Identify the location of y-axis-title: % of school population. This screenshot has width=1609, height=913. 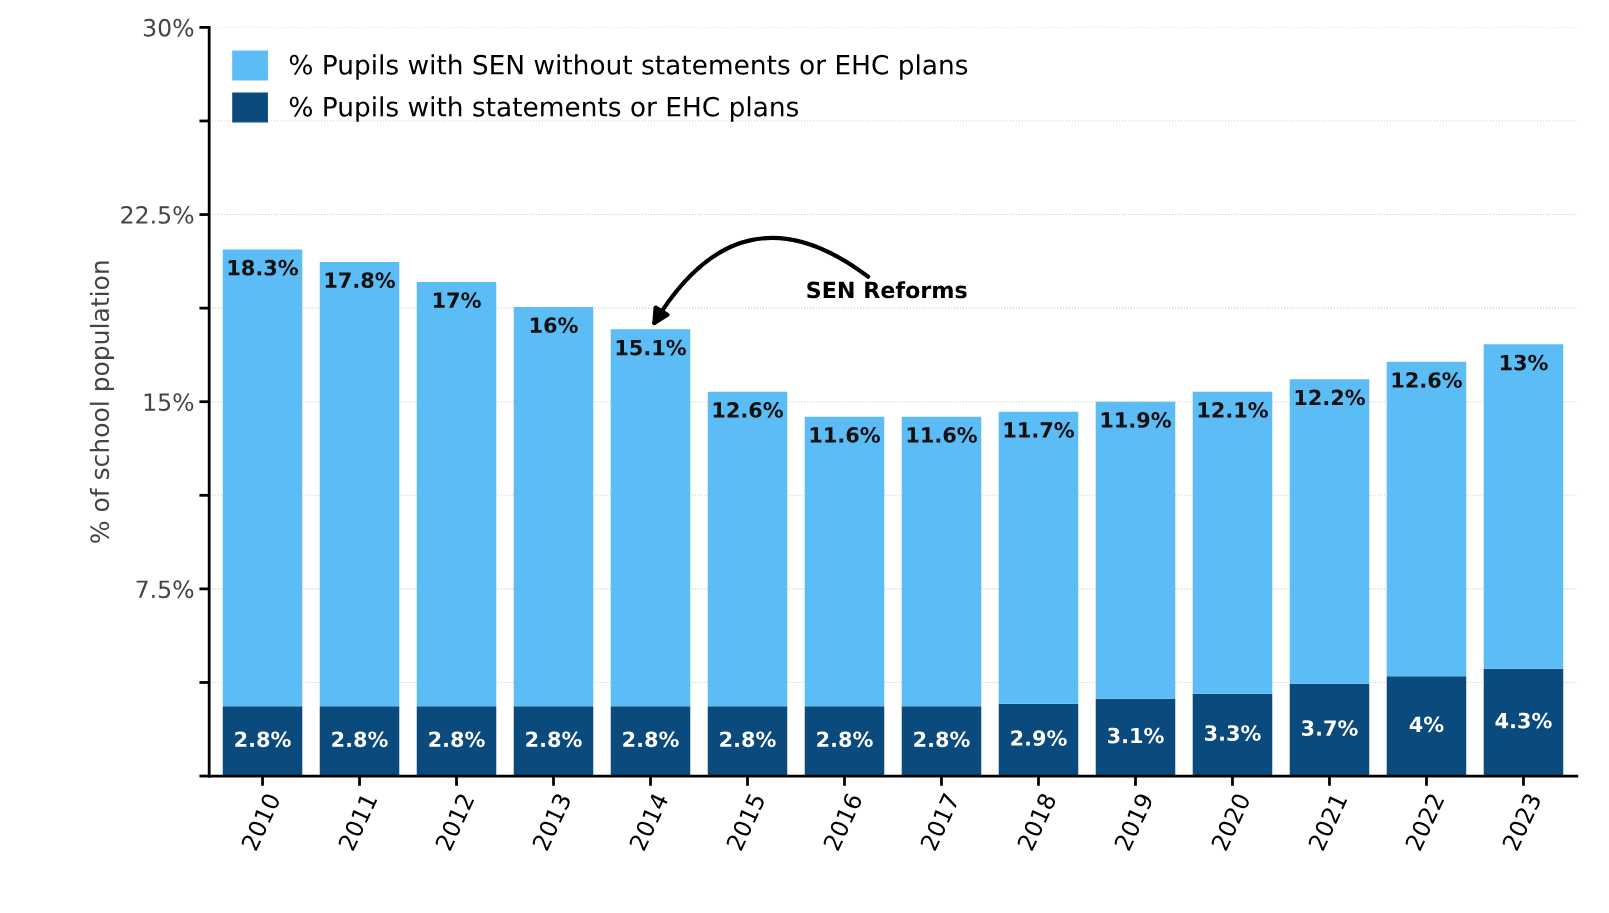
(102, 402).